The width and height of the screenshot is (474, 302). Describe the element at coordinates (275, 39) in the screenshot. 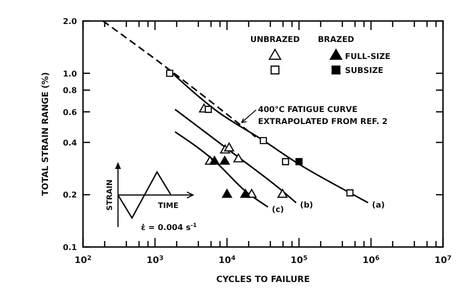

I see `annotation: UNBRAZED` at that location.